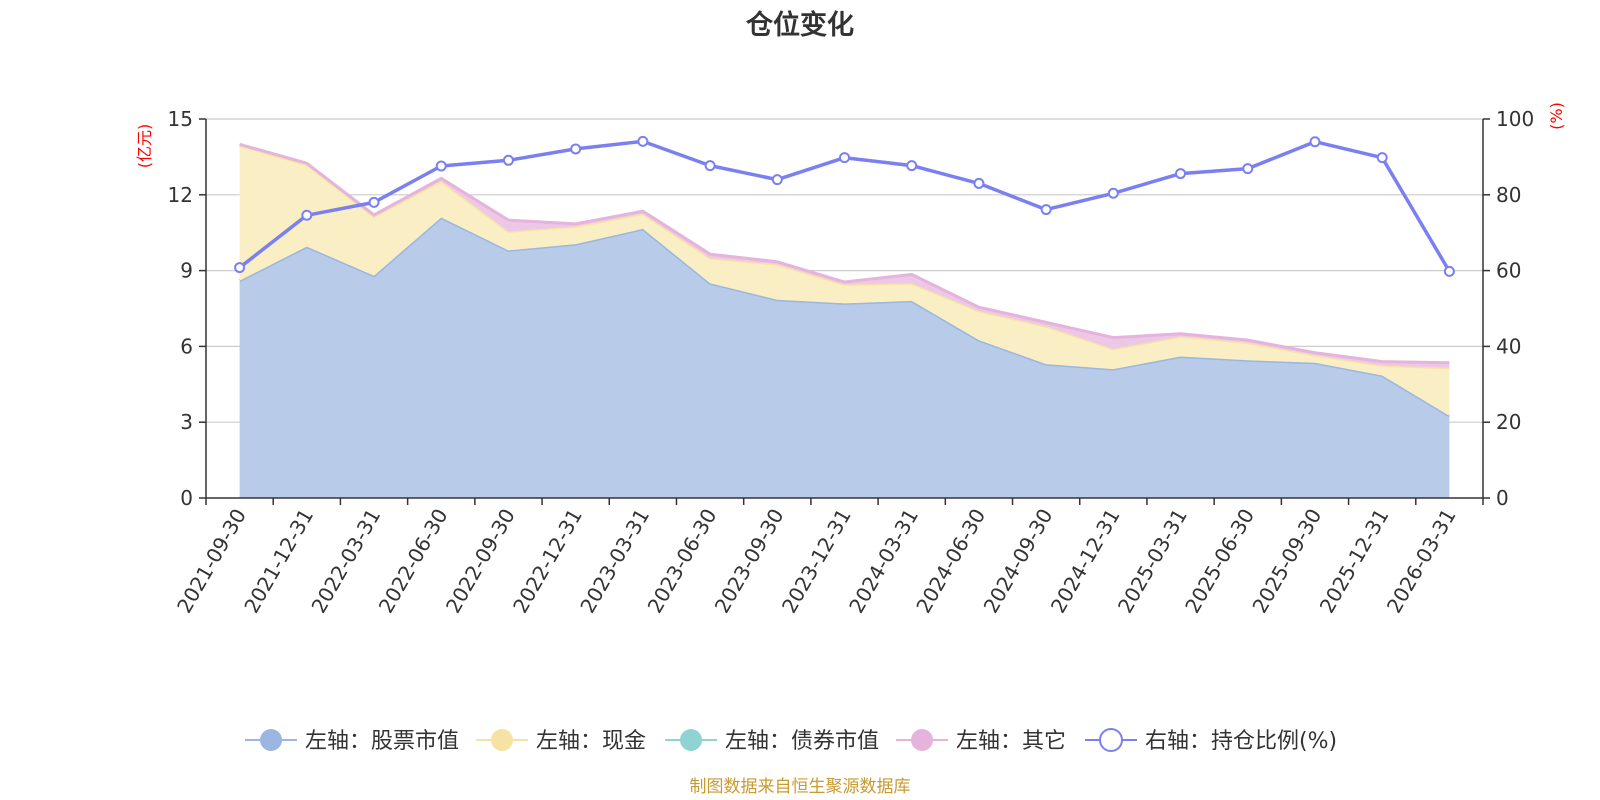 The width and height of the screenshot is (1600, 800). Describe the element at coordinates (816, 561) in the screenshot. I see `x-tick-label: 2023-12-31` at that location.